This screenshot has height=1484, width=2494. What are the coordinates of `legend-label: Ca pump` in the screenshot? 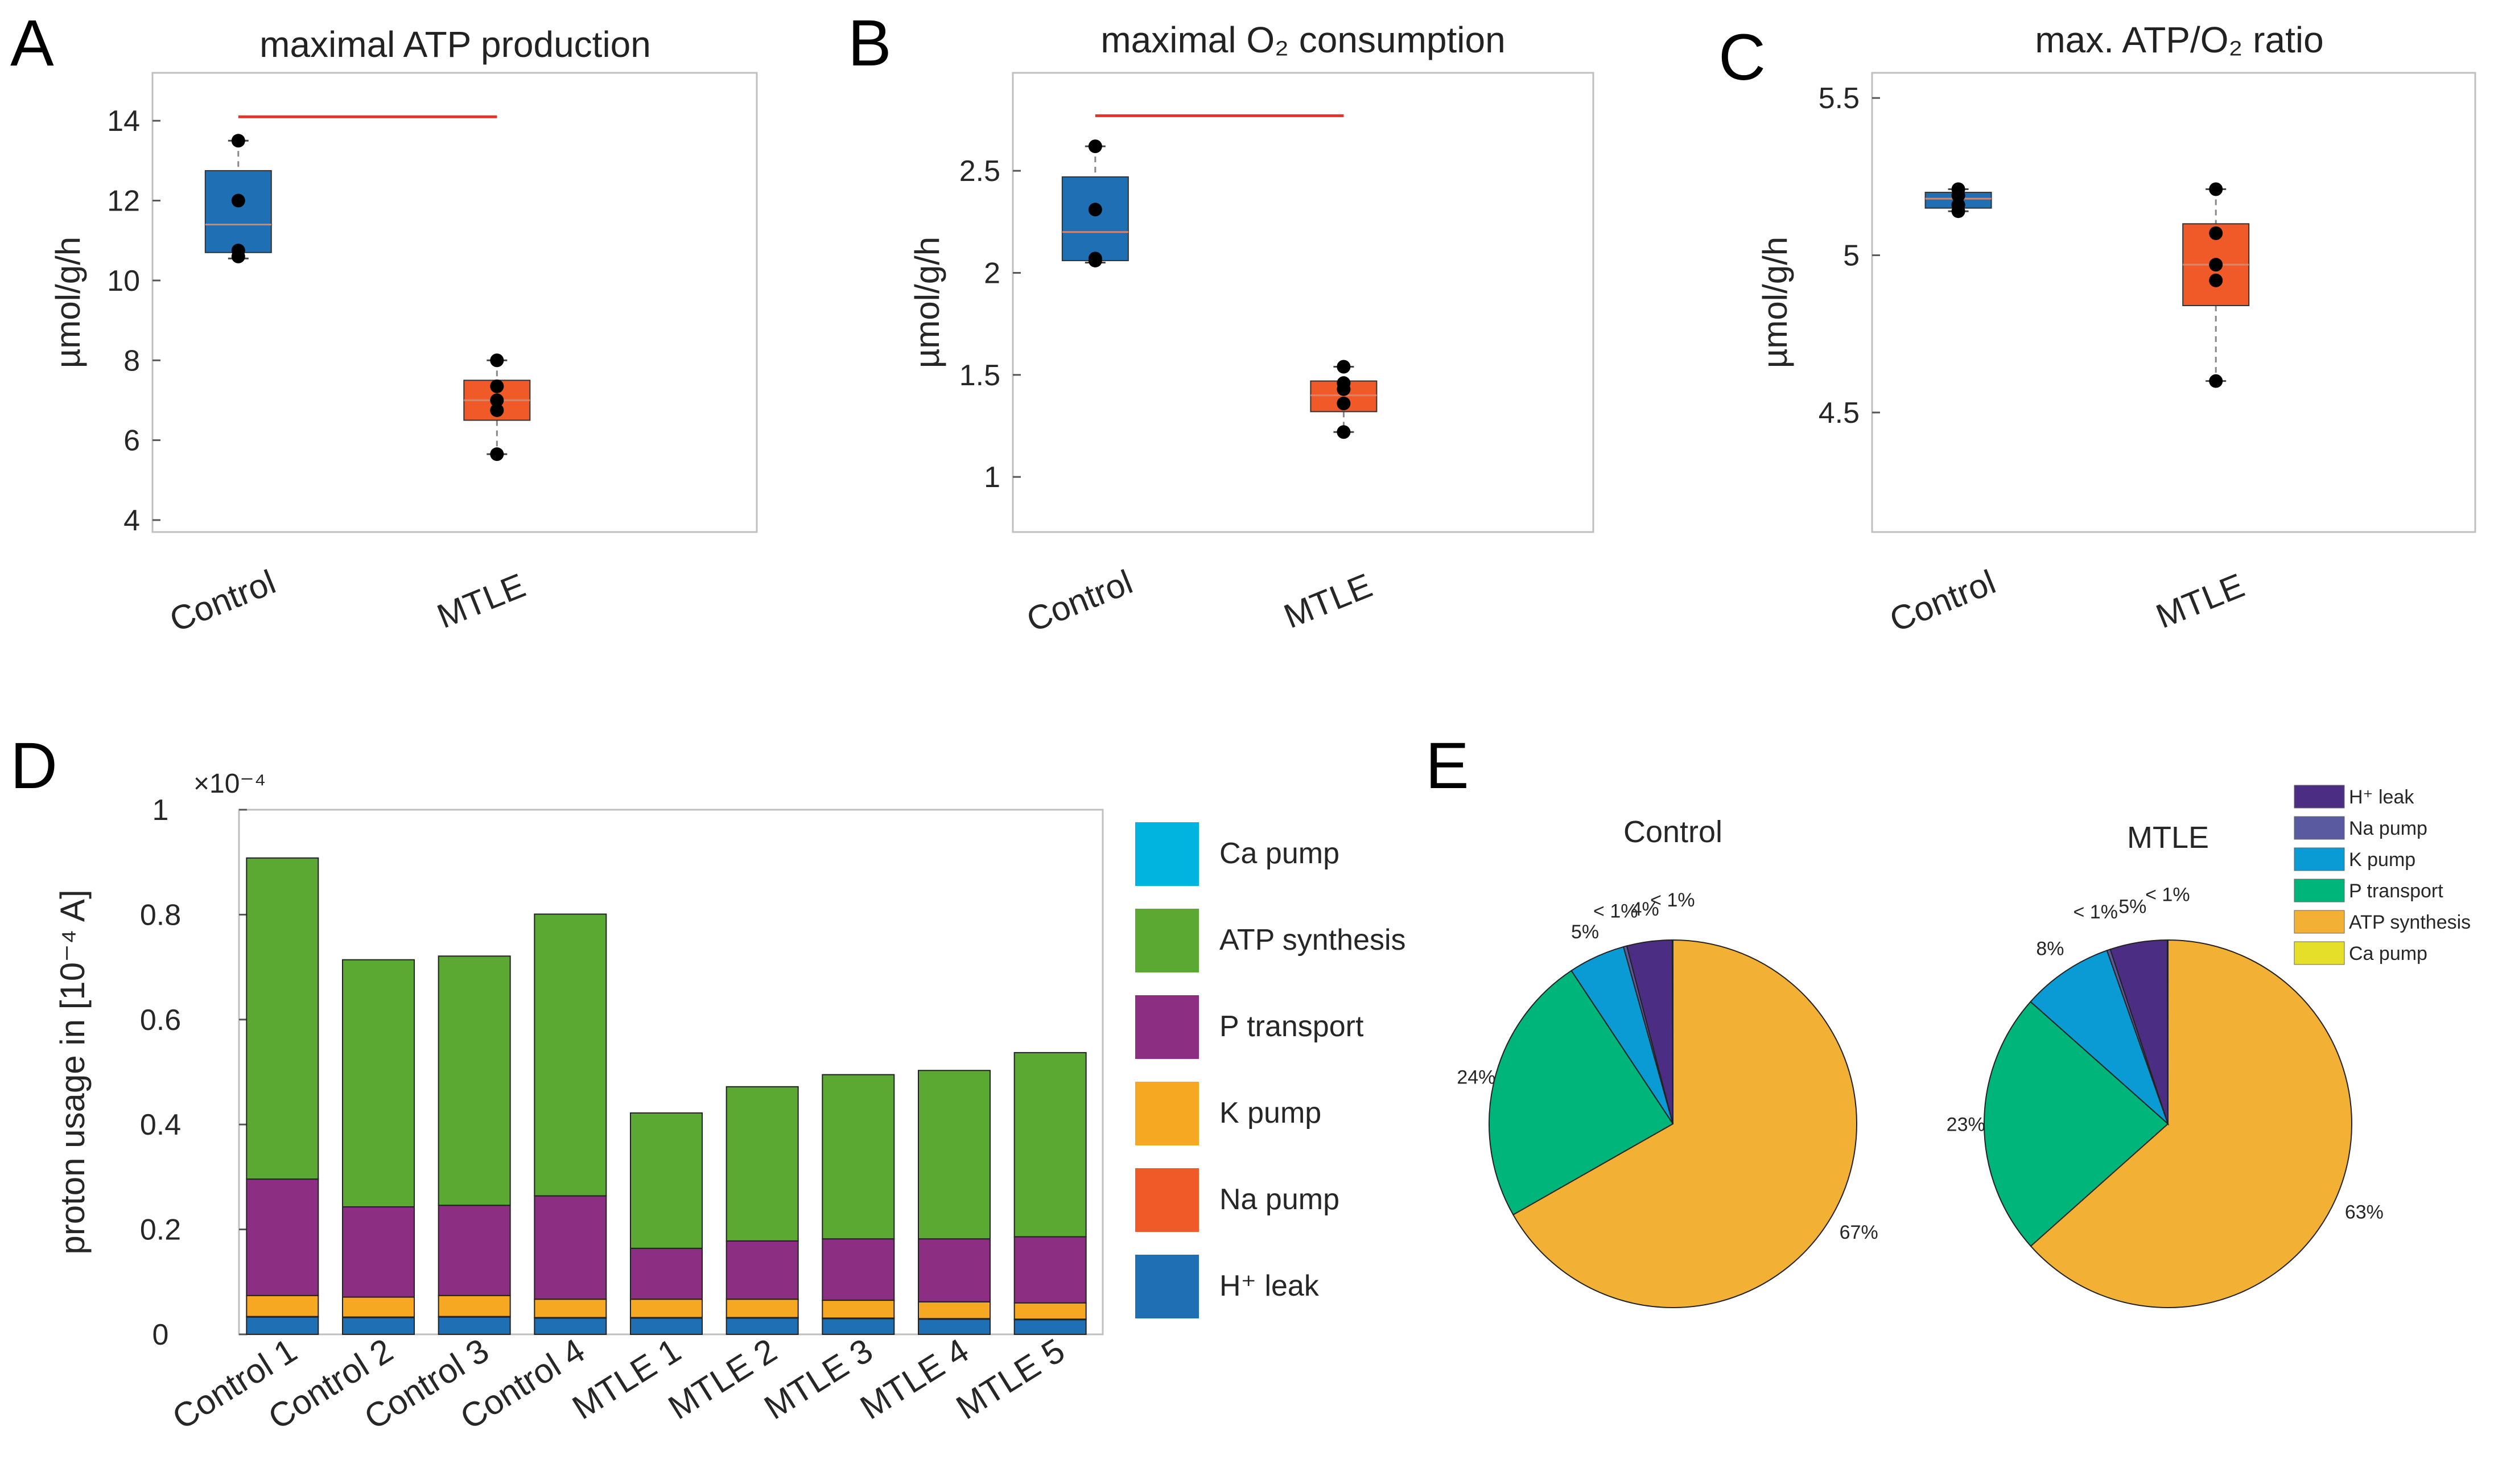 It's located at (1279, 853).